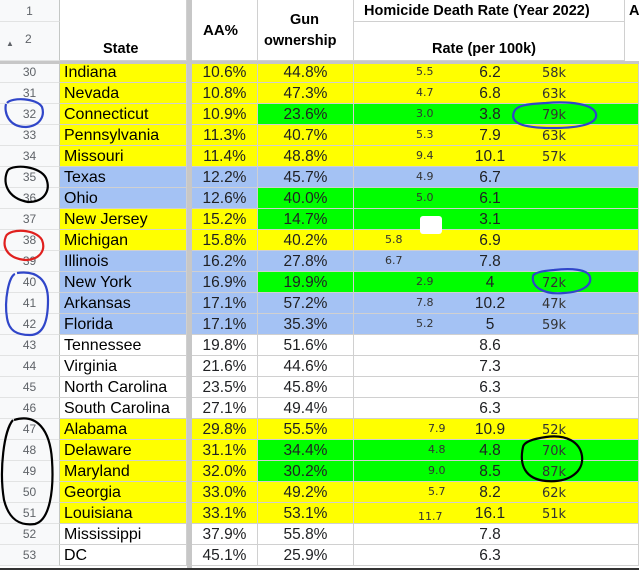 The width and height of the screenshot is (639, 574). What do you see at coordinates (306, 387) in the screenshot?
I see `gun-ownership-cell: 45.8%` at bounding box center [306, 387].